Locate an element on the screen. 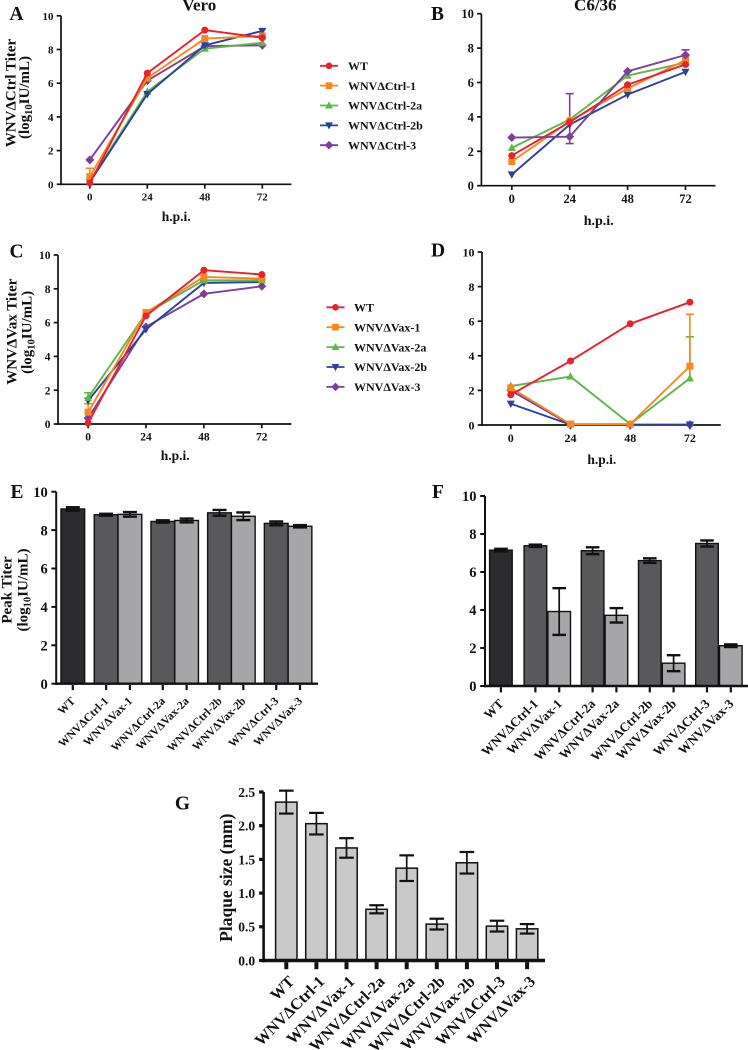  svg-text: 0.0 is located at coordinates (246, 960).